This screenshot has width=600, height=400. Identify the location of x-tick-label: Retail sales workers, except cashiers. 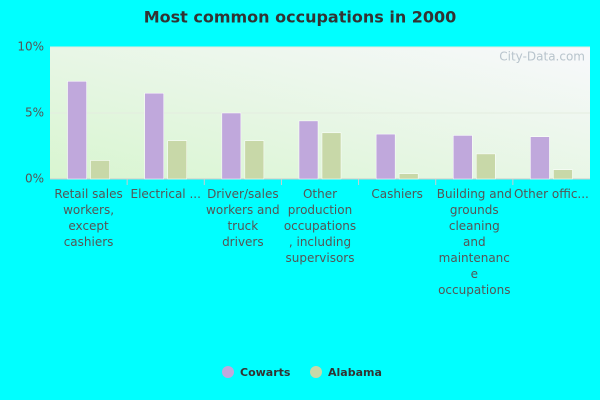
(88, 218).